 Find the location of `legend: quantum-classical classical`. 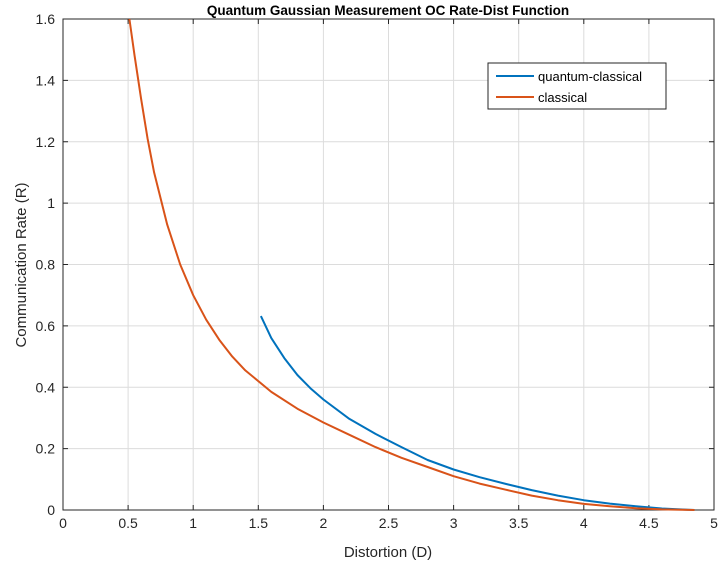

legend: quantum-classical classical is located at coordinates (577, 86).